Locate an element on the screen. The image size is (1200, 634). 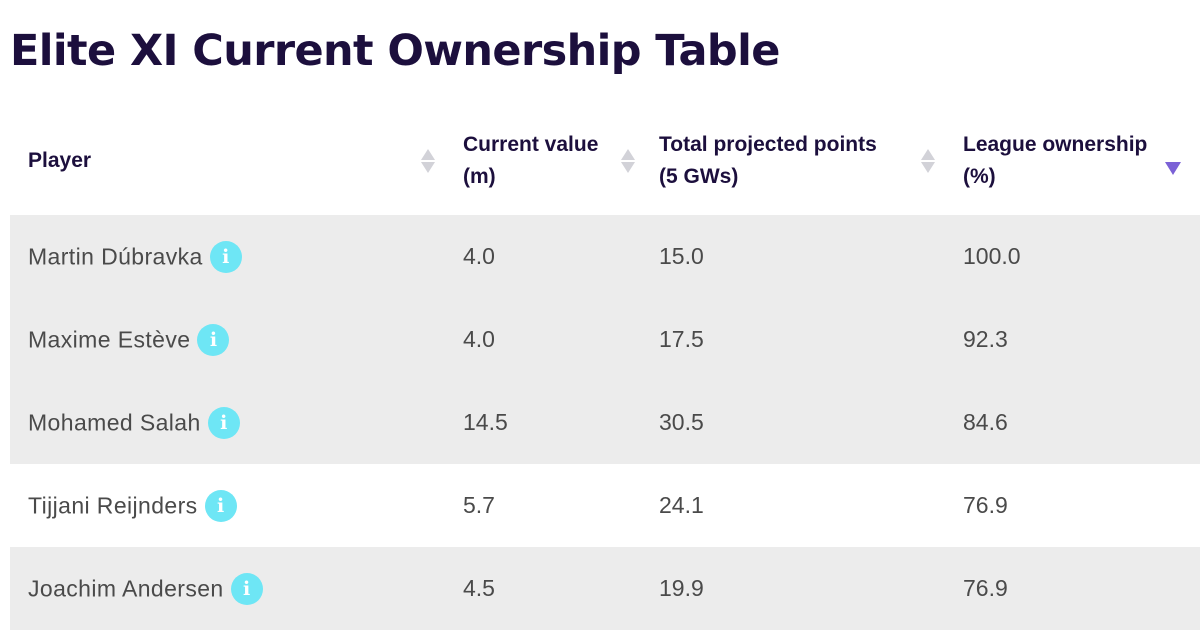
player-cell: Martin Dúbravka i is located at coordinates (236, 256).